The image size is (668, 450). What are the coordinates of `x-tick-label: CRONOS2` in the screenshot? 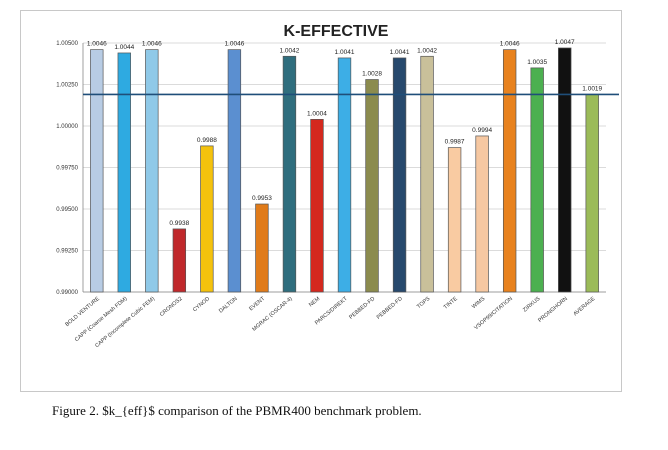 It's located at (171, 307).